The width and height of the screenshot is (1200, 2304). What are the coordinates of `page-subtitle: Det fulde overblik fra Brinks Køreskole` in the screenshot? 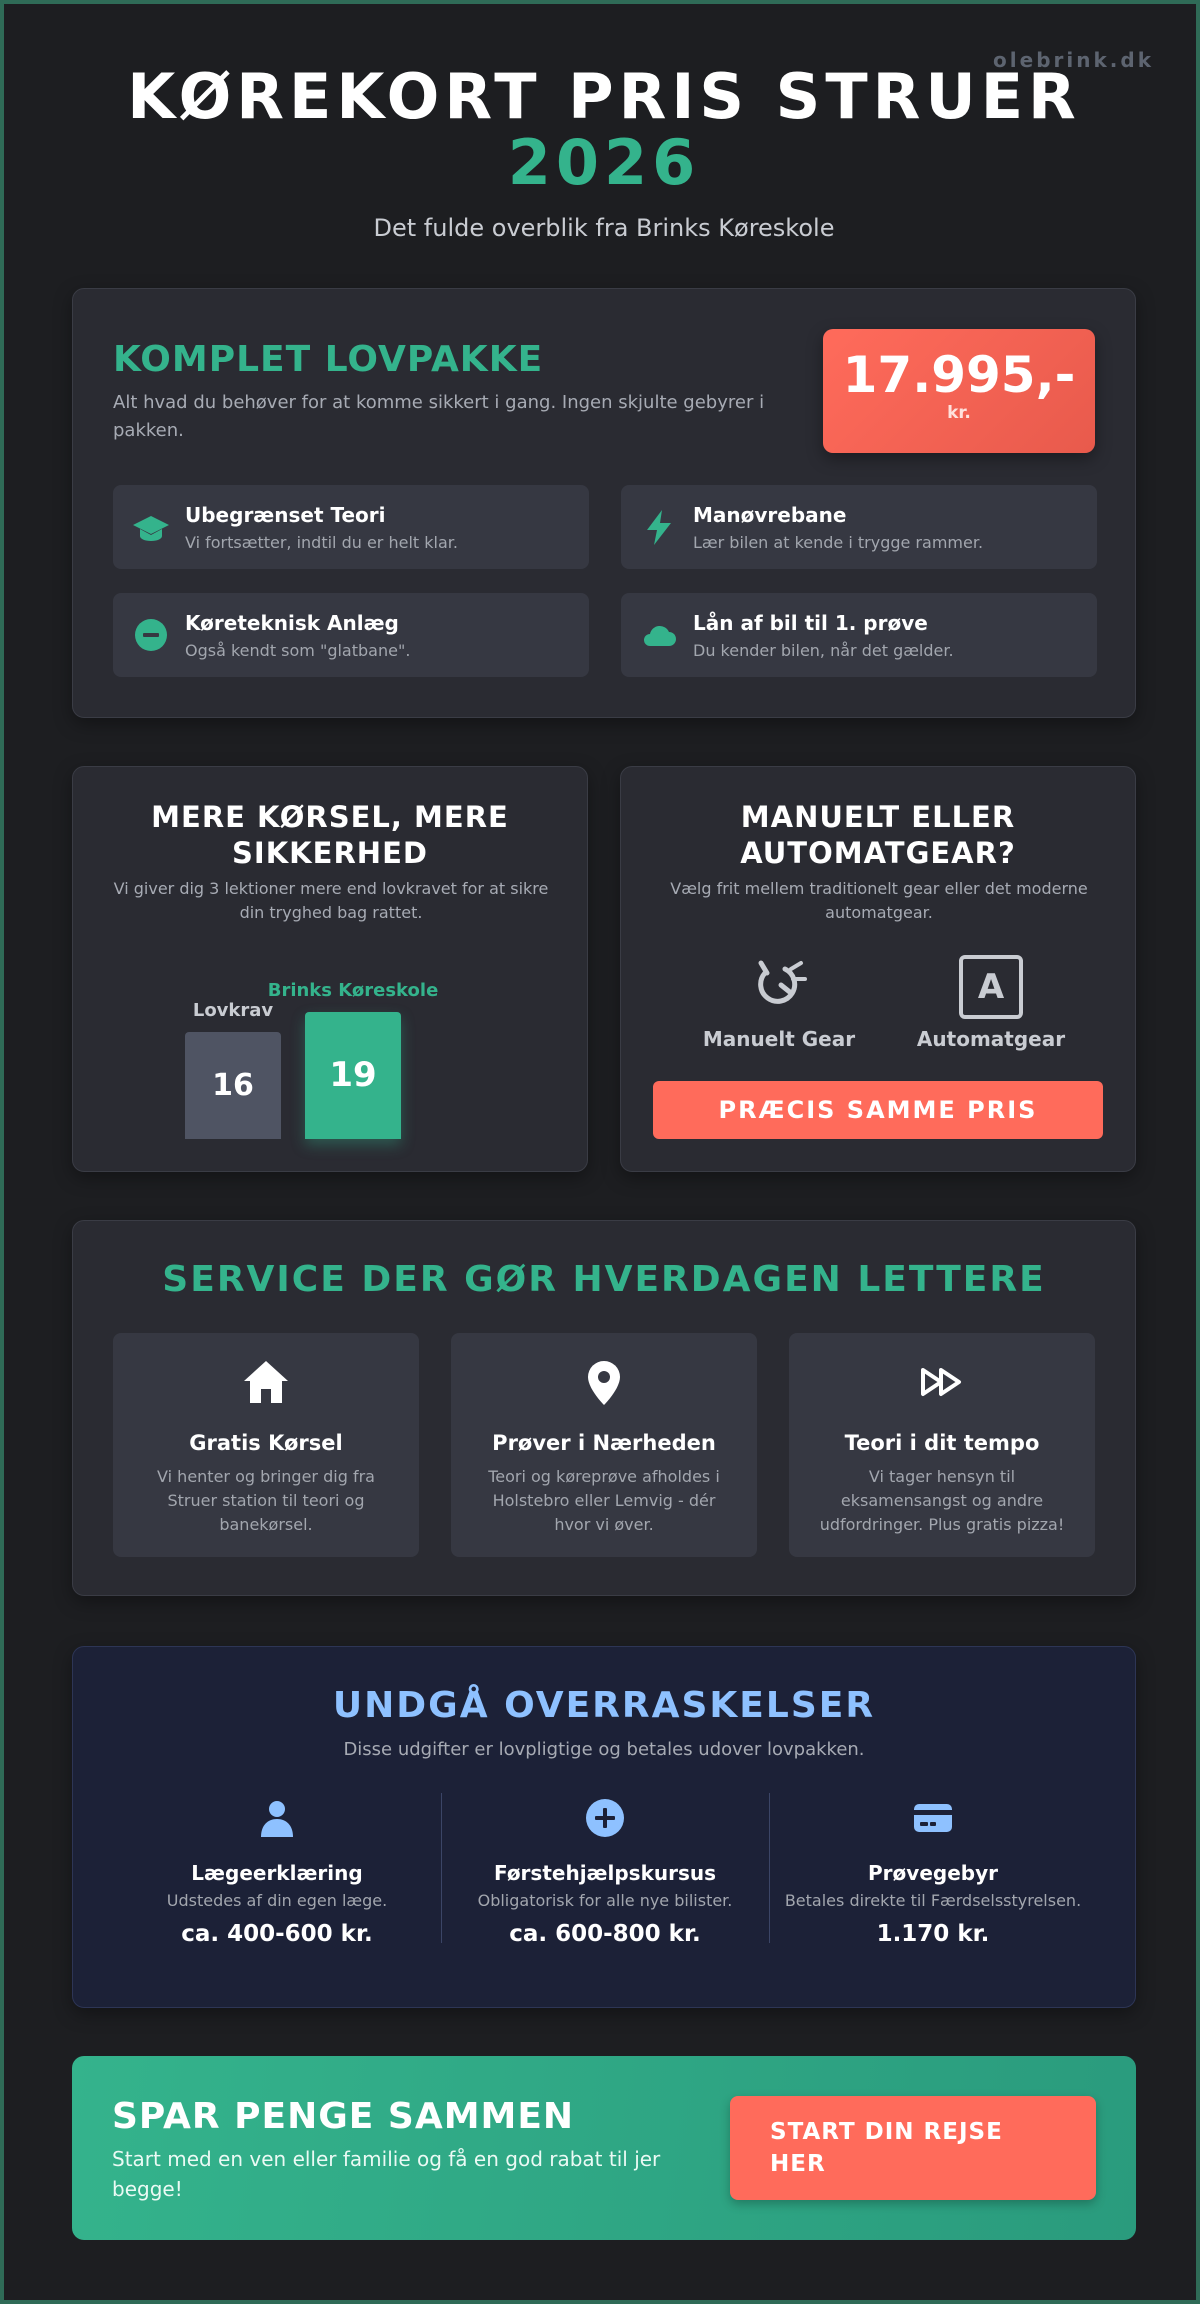 It's located at (604, 228).